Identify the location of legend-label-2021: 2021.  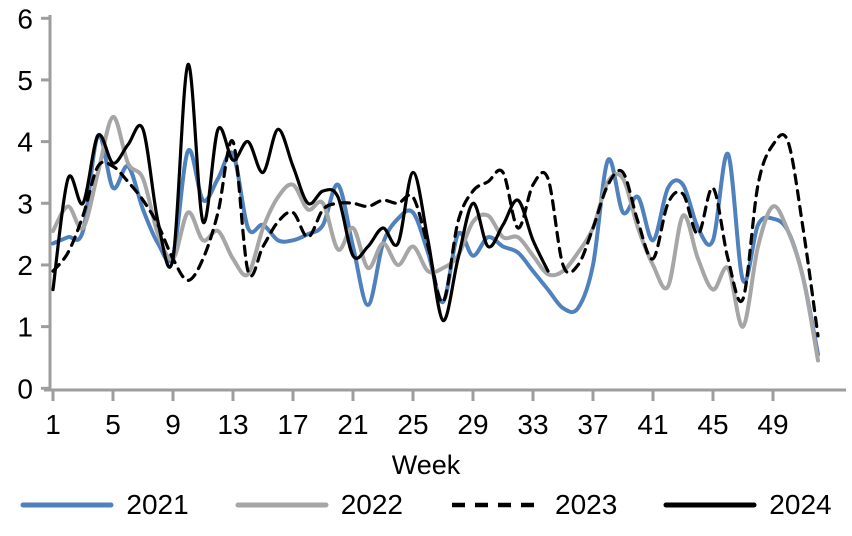
(157, 504).